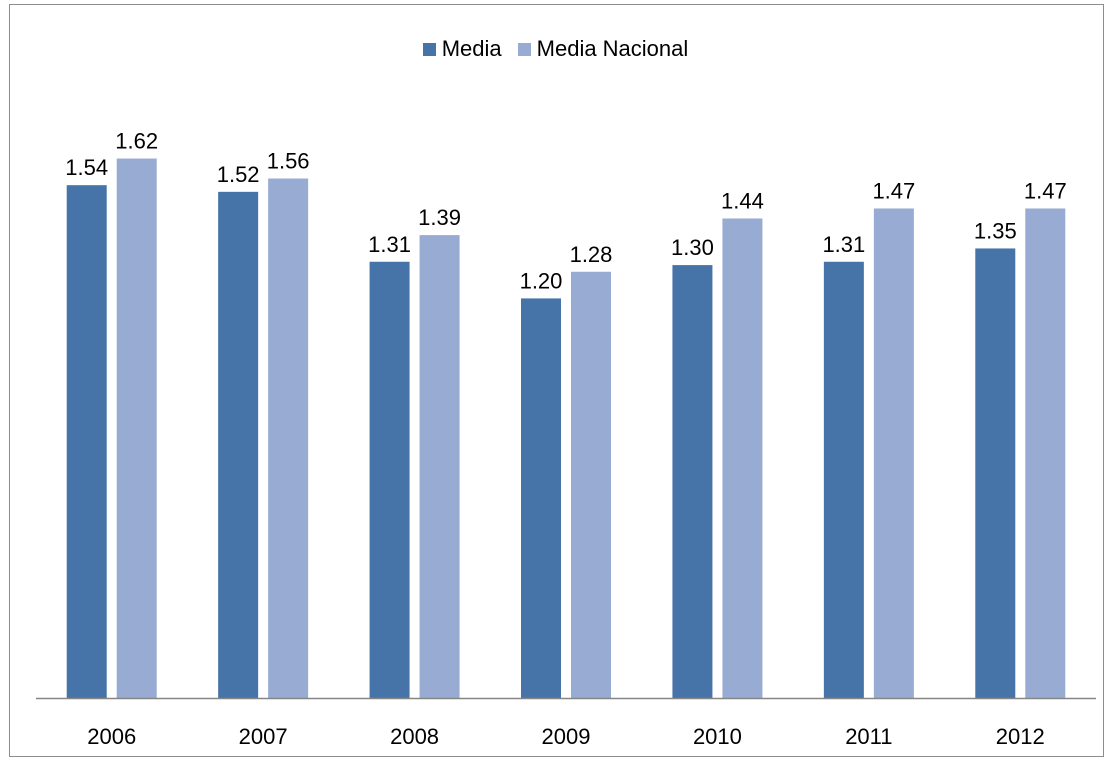 This screenshot has height=761, width=1111. What do you see at coordinates (111, 736) in the screenshot?
I see `x-tick-label-2006: 2006` at bounding box center [111, 736].